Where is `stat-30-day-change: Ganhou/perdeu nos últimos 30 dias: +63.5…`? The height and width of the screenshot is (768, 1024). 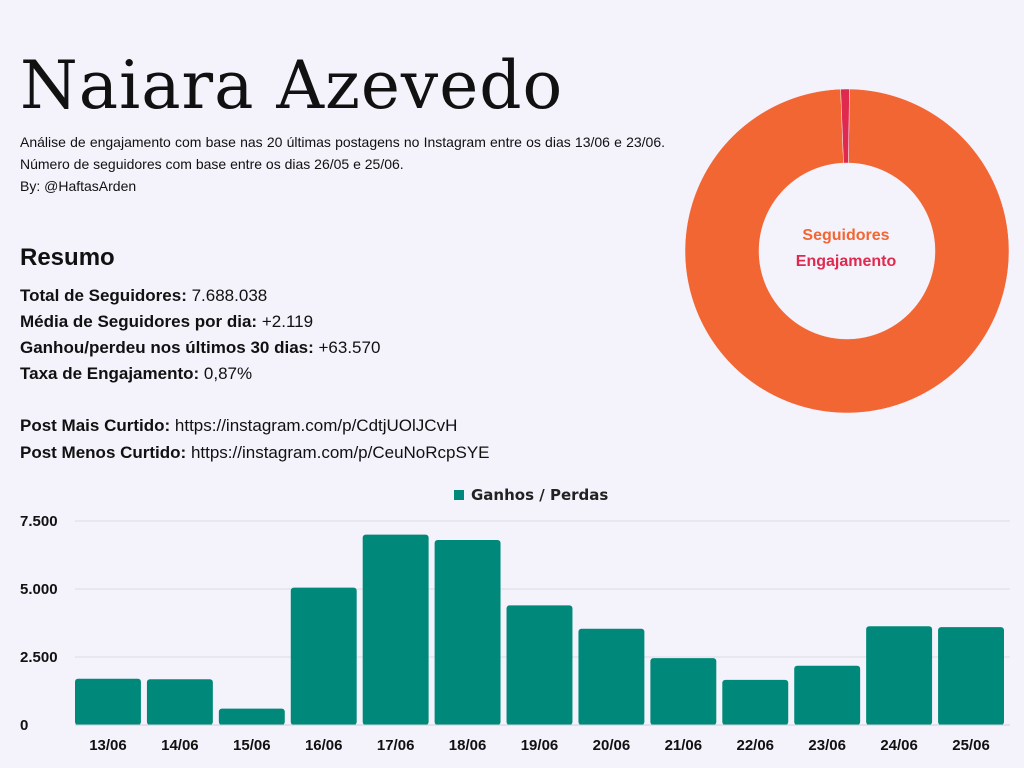 stat-30-day-change: Ganhou/perdeu nos últimos 30 dias: +63.5… is located at coordinates (200, 348).